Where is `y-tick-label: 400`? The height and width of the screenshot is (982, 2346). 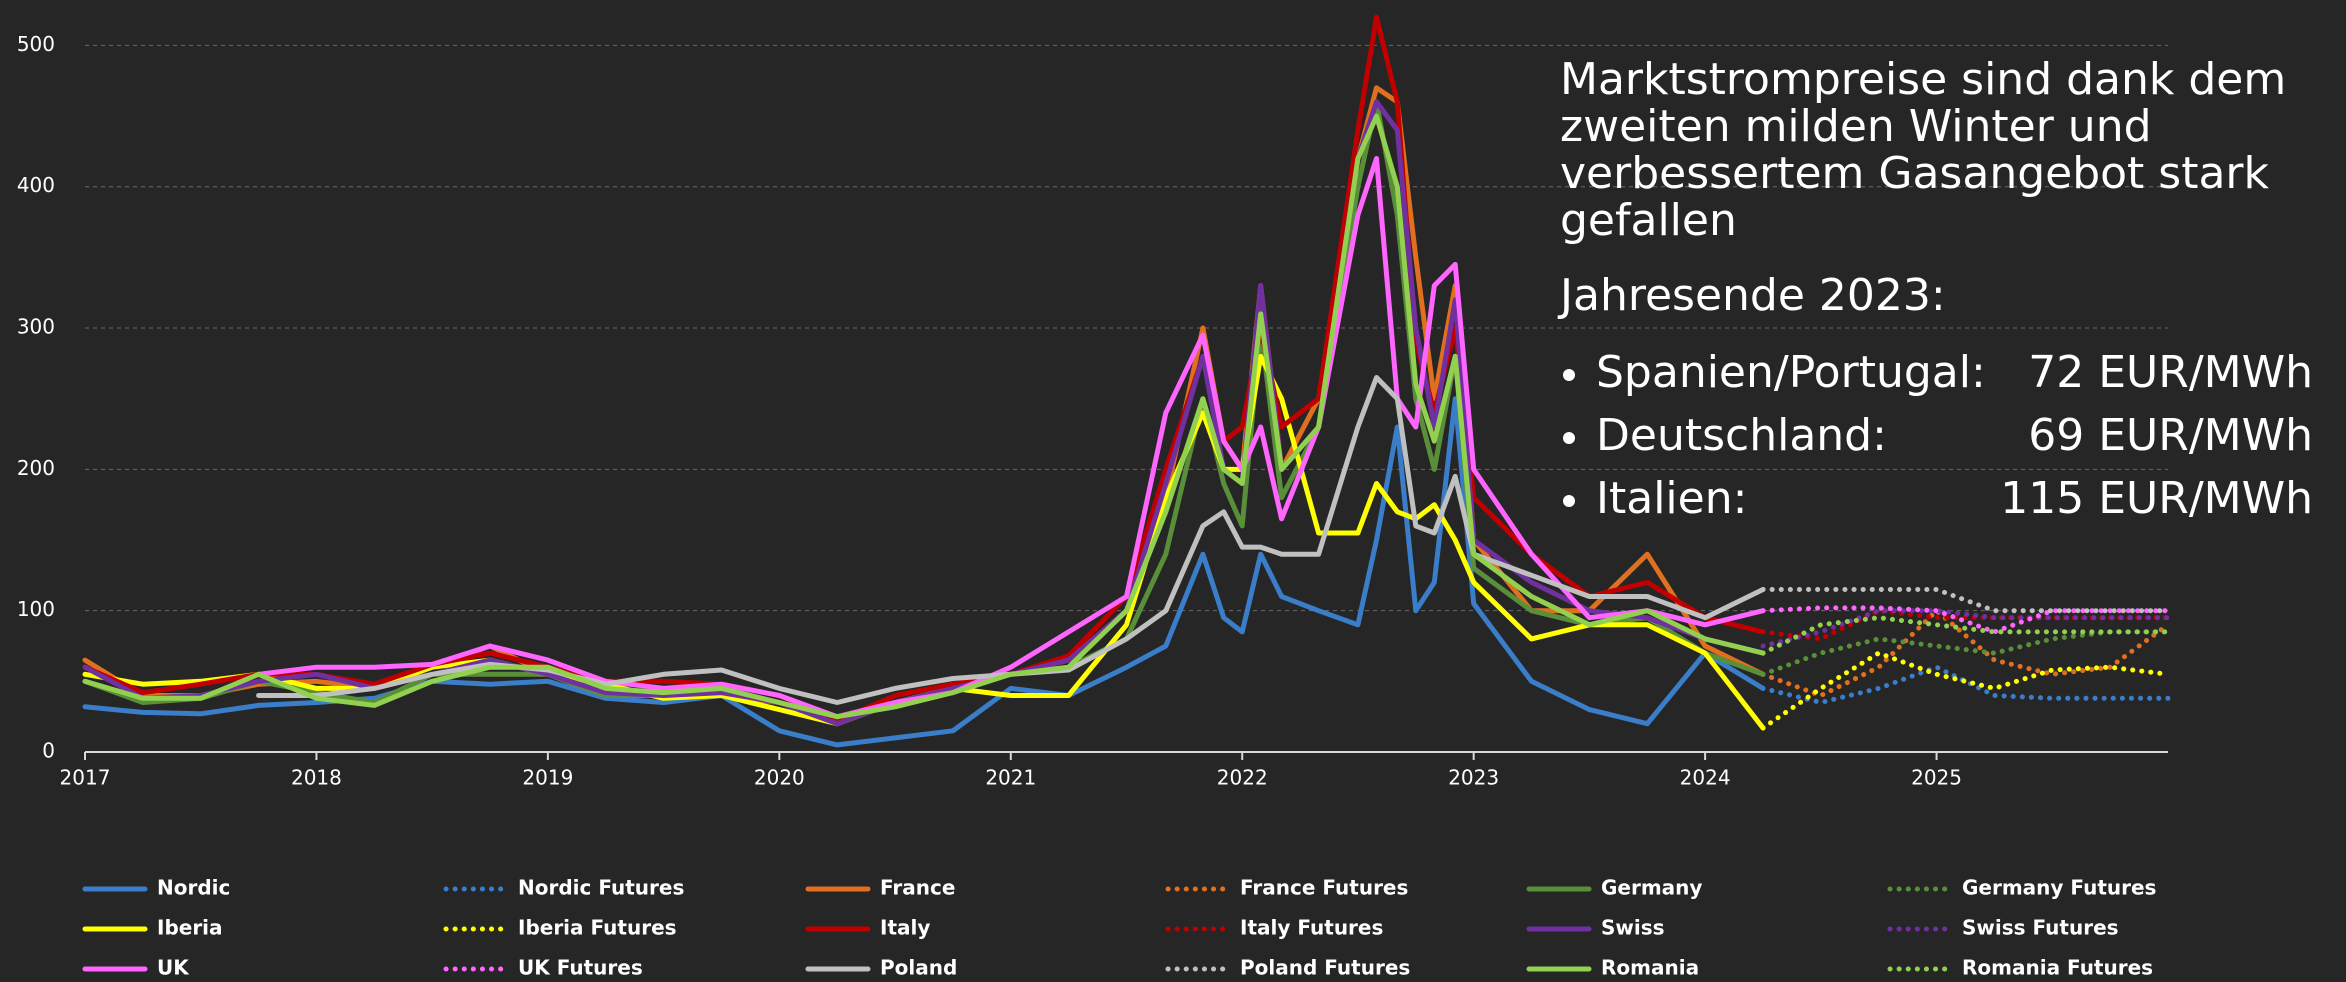
y-tick-label: 400 is located at coordinates (36, 185).